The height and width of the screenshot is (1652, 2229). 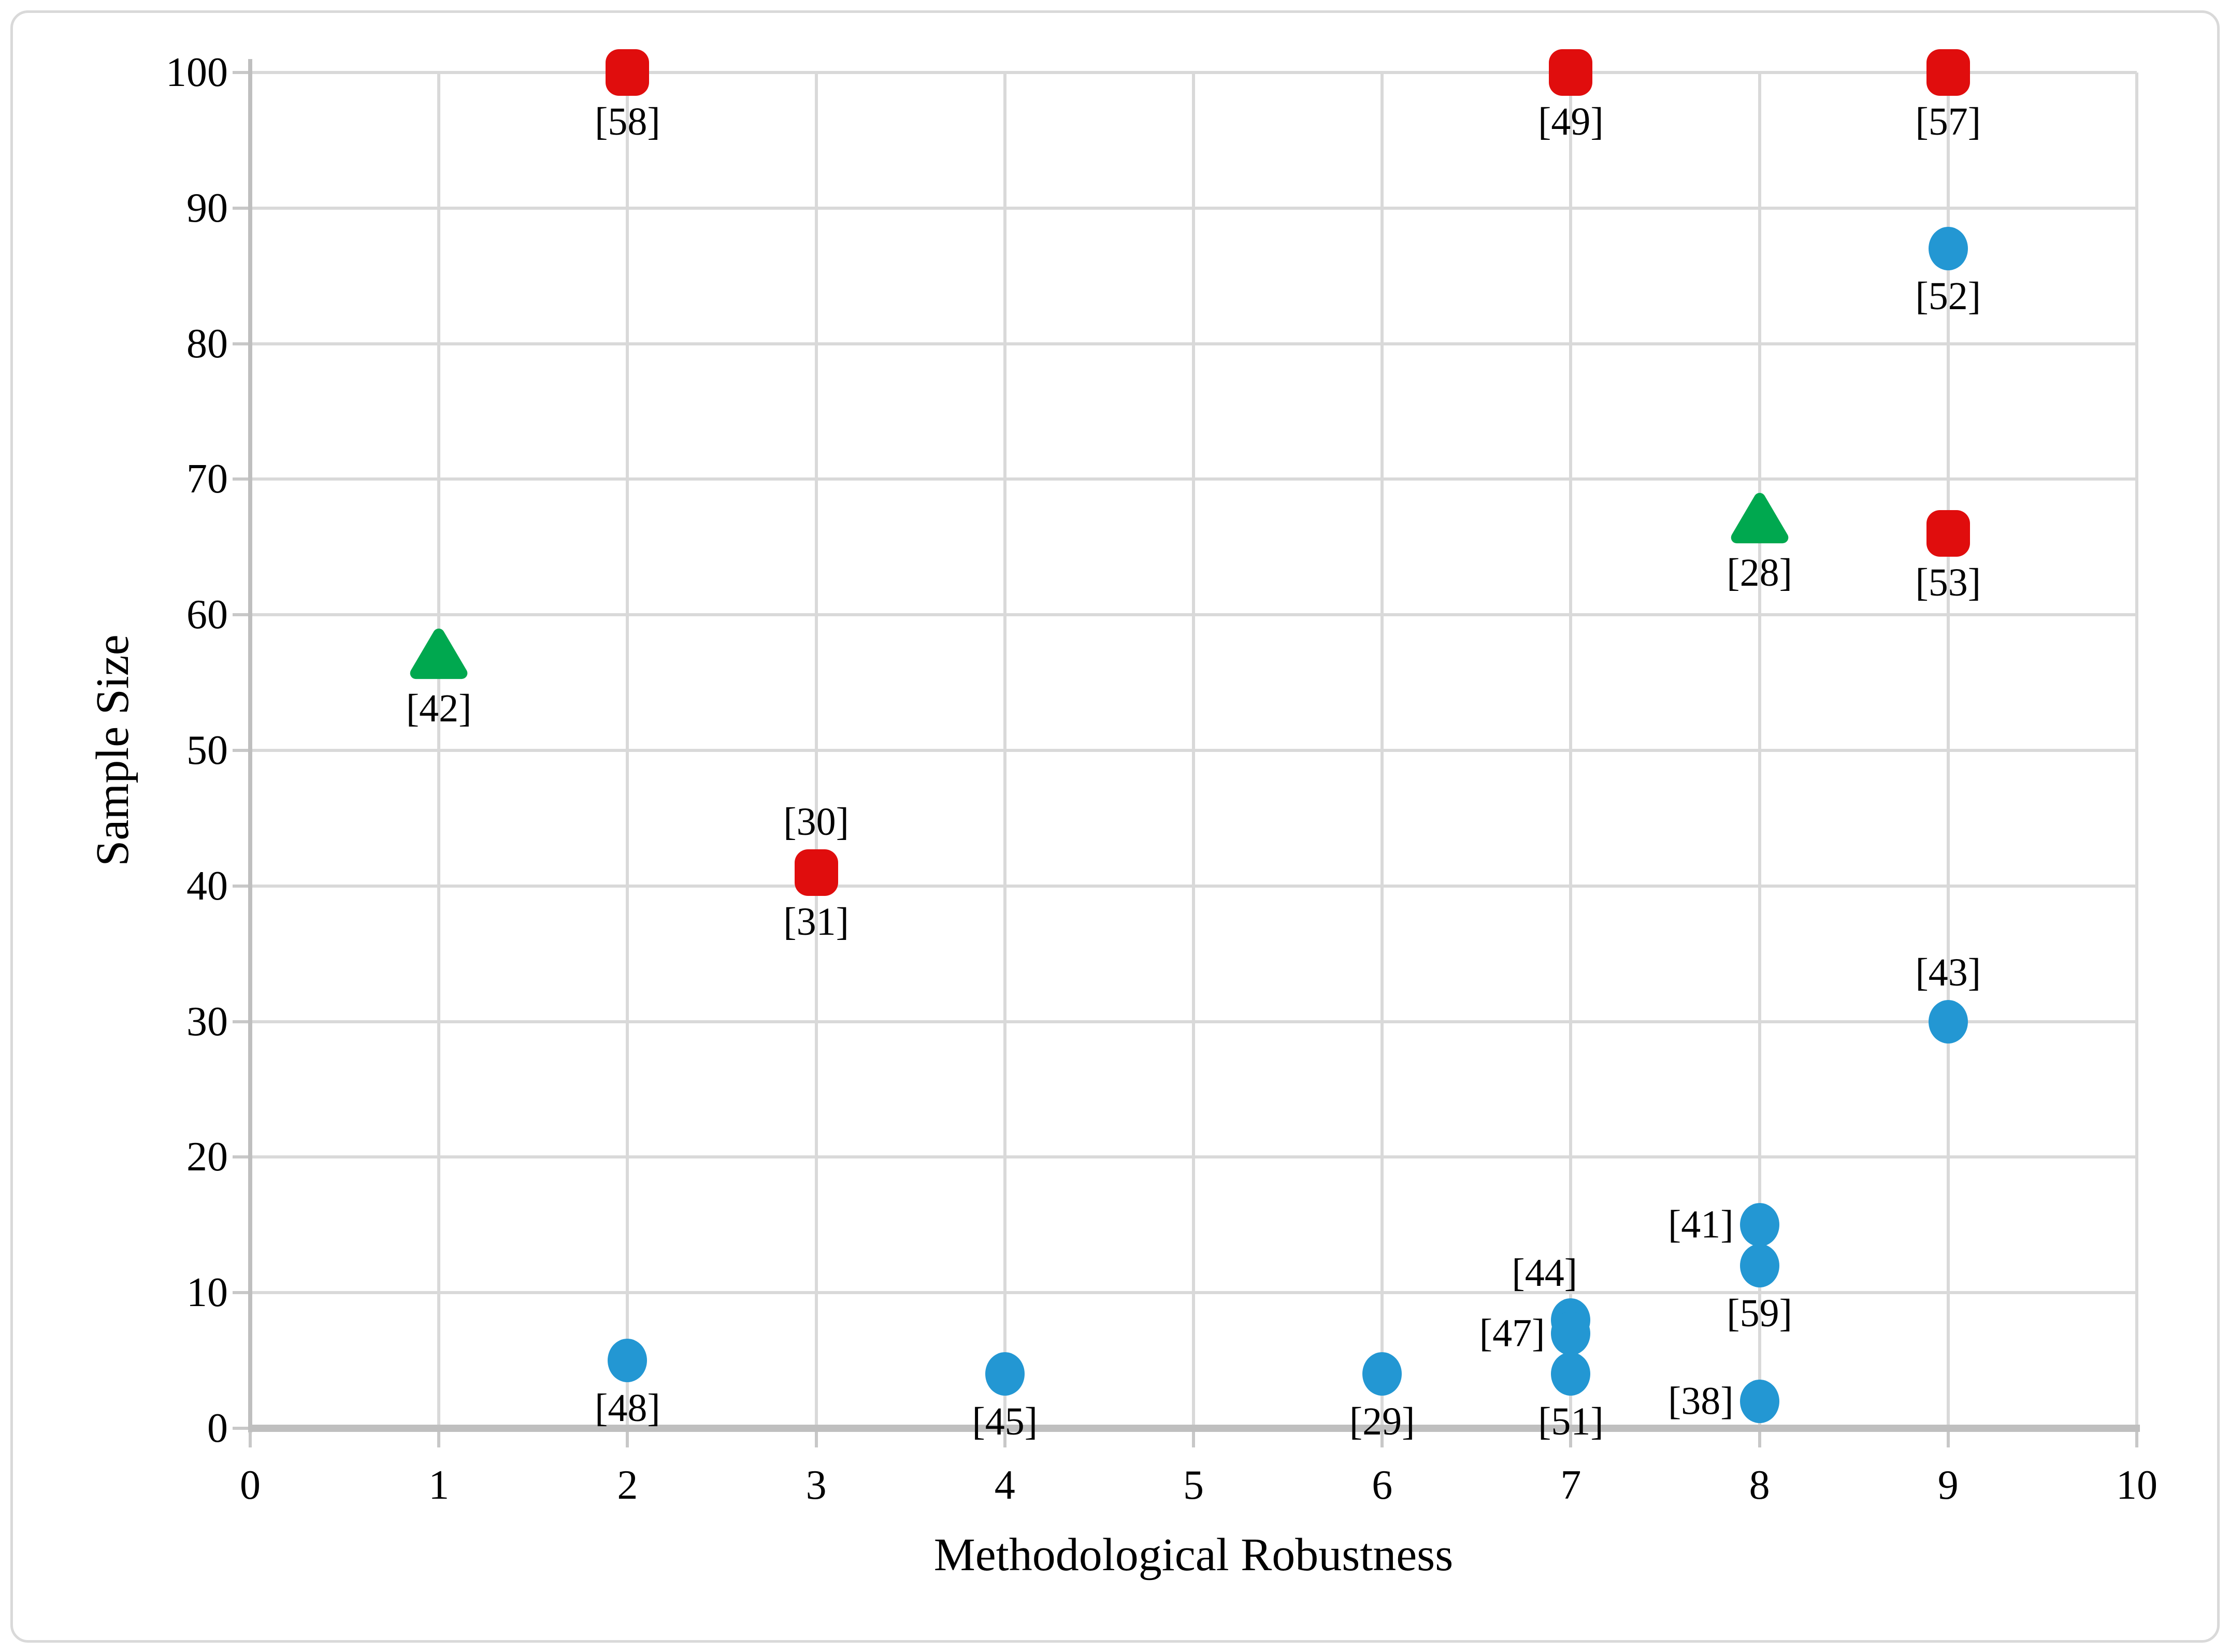 What do you see at coordinates (1512, 1333) in the screenshot?
I see `data-point-label: [47]` at bounding box center [1512, 1333].